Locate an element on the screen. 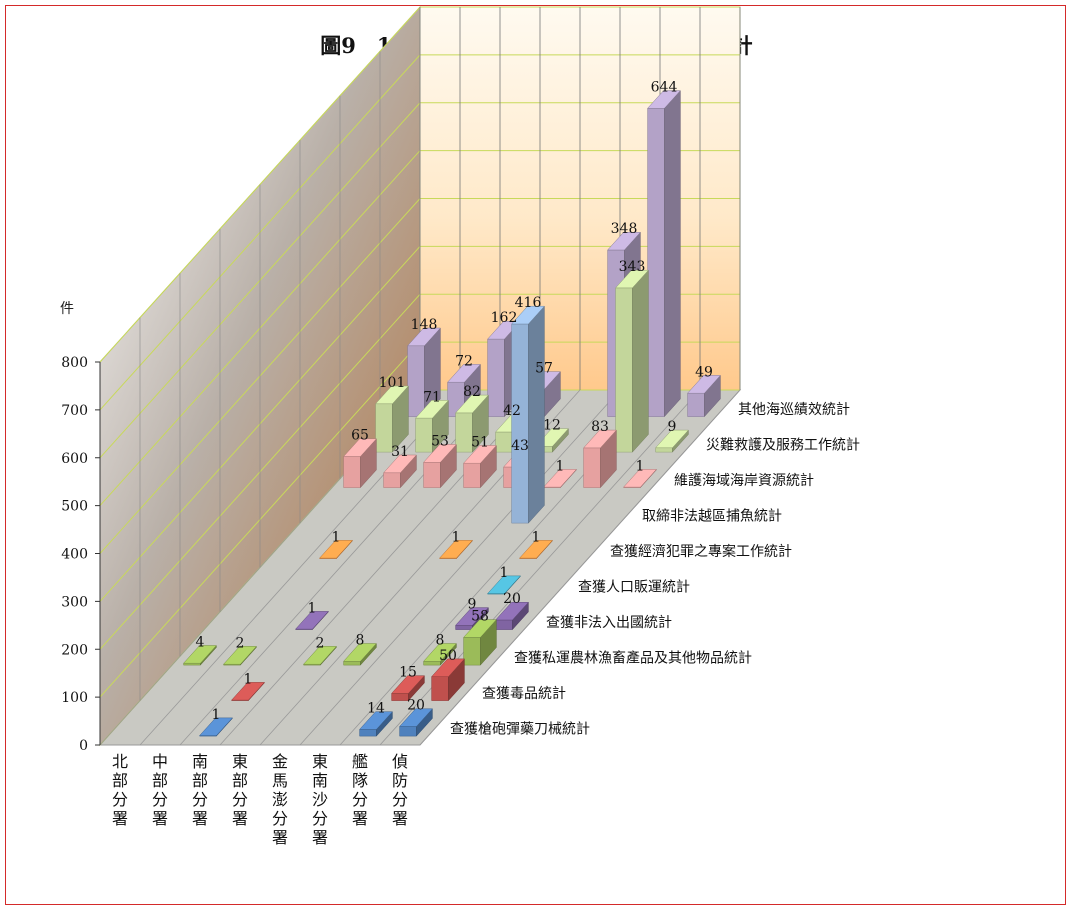 This screenshot has width=1073, height=912. data-label: 58 is located at coordinates (480, 616).